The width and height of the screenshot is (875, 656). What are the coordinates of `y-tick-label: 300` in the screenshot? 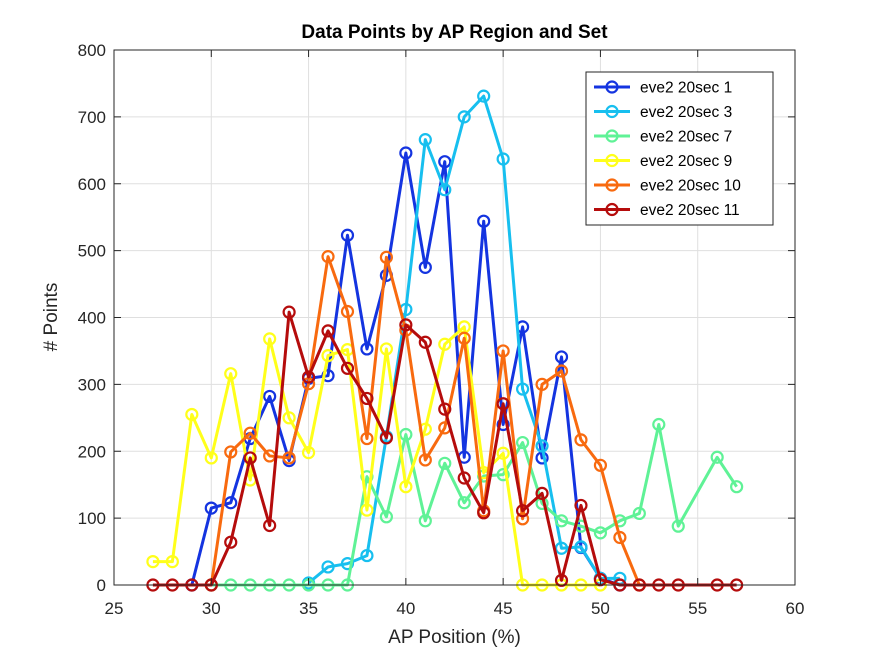 It's located at (92, 384).